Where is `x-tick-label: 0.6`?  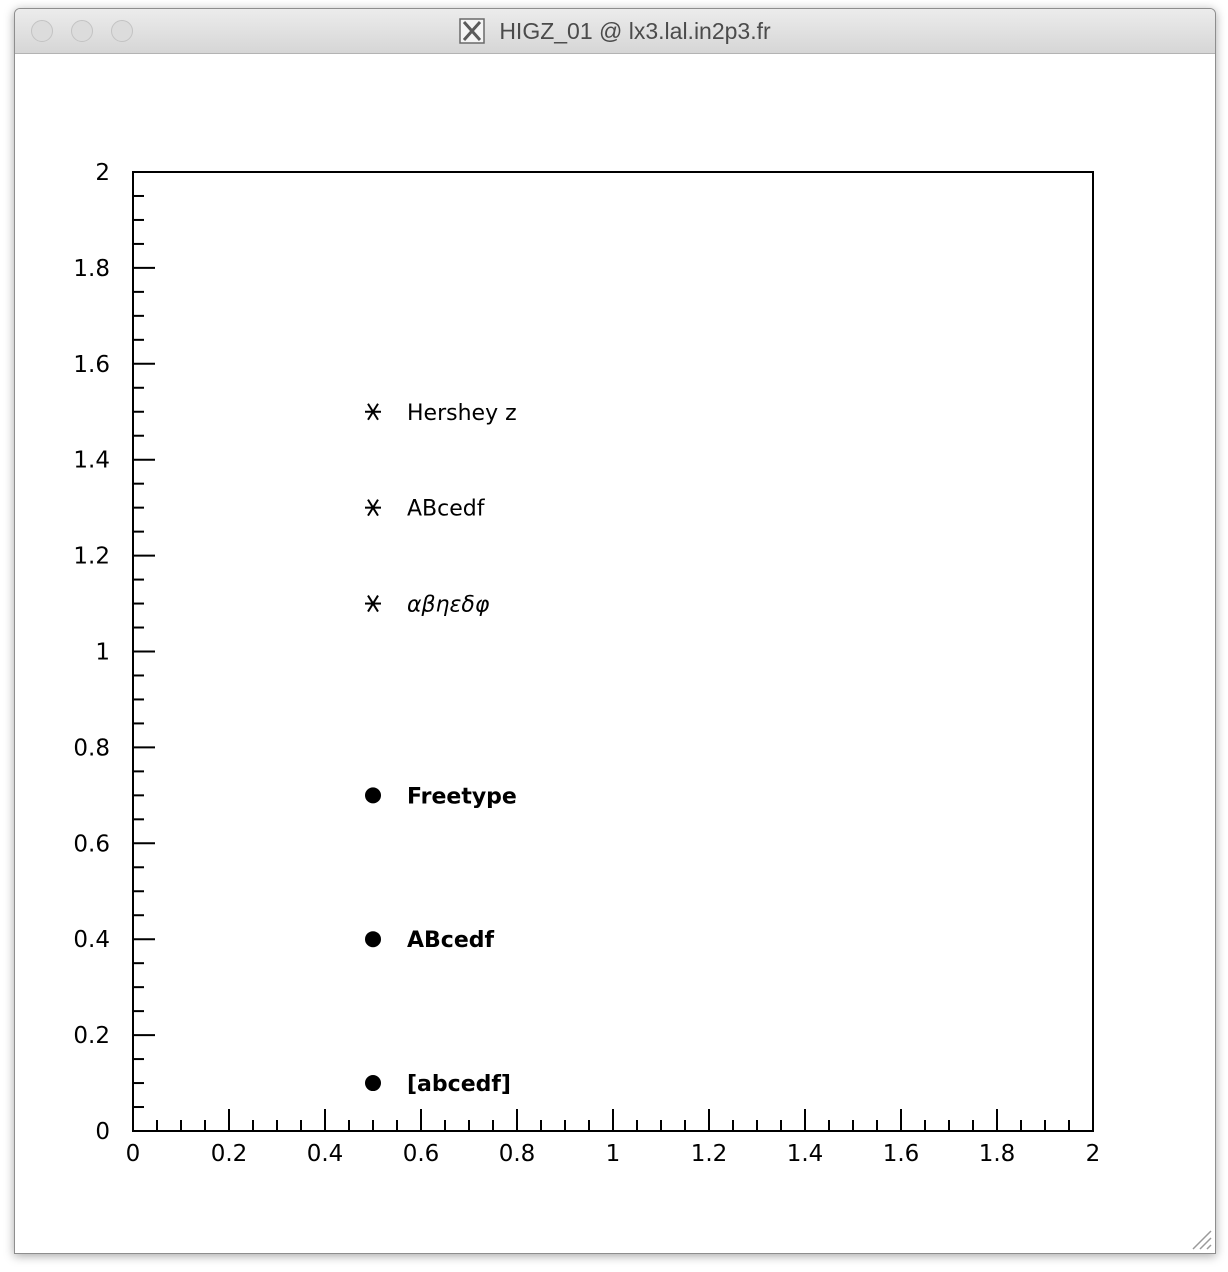 x-tick-label: 0.6 is located at coordinates (421, 1154).